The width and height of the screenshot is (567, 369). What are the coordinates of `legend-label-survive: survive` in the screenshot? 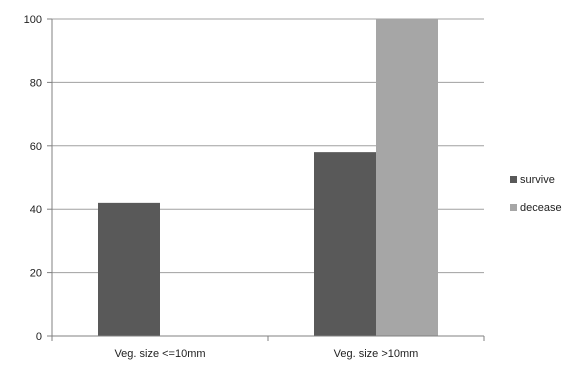 It's located at (537, 180).